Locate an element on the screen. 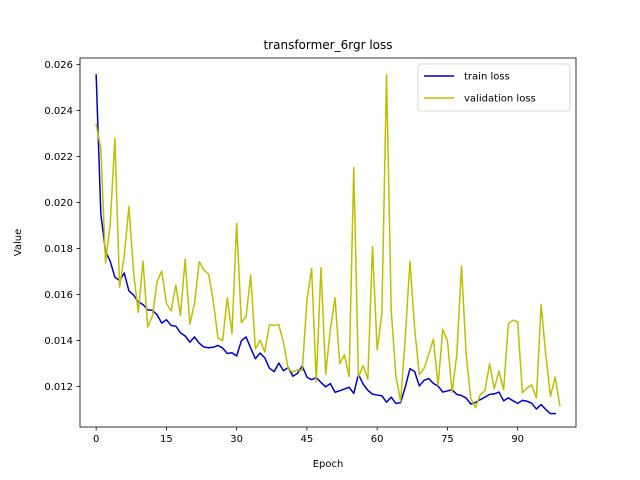  x-tick-label: 90 is located at coordinates (517, 439).